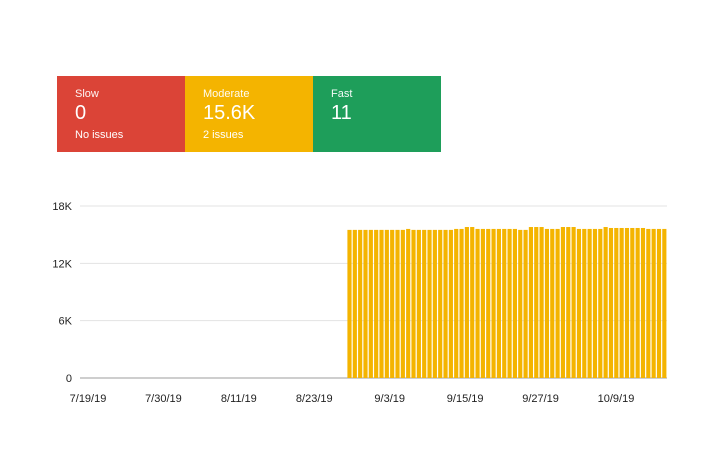  What do you see at coordinates (465, 399) in the screenshot?
I see `x-tick-label: 9/15/19` at bounding box center [465, 399].